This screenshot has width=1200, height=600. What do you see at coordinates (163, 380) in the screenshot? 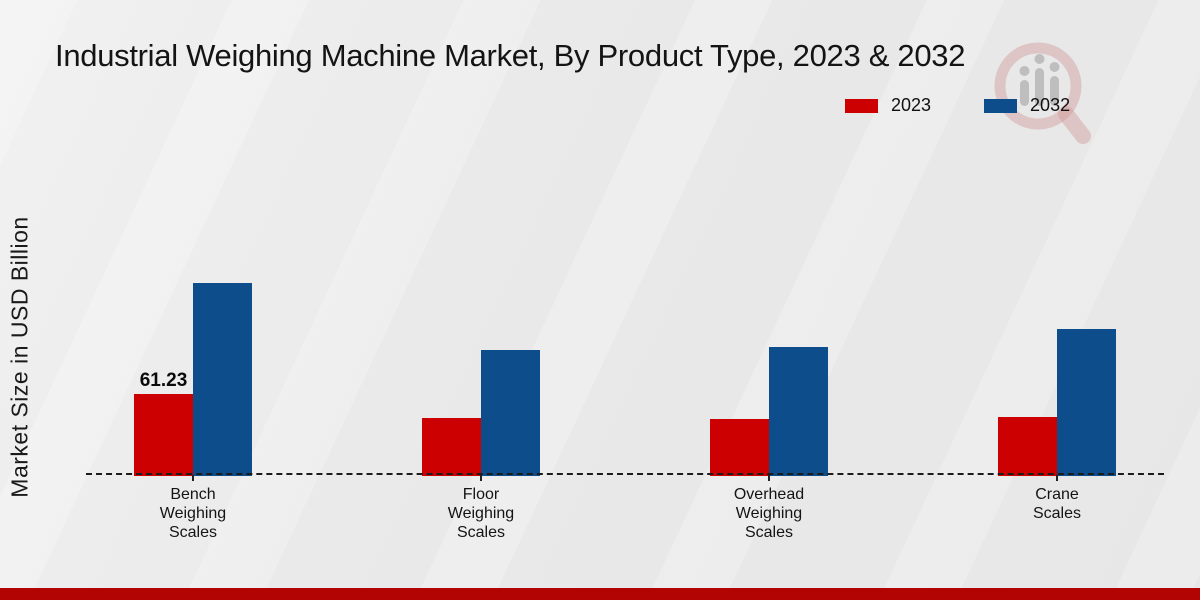
I see `value-label-2023-0: 61.23` at bounding box center [163, 380].